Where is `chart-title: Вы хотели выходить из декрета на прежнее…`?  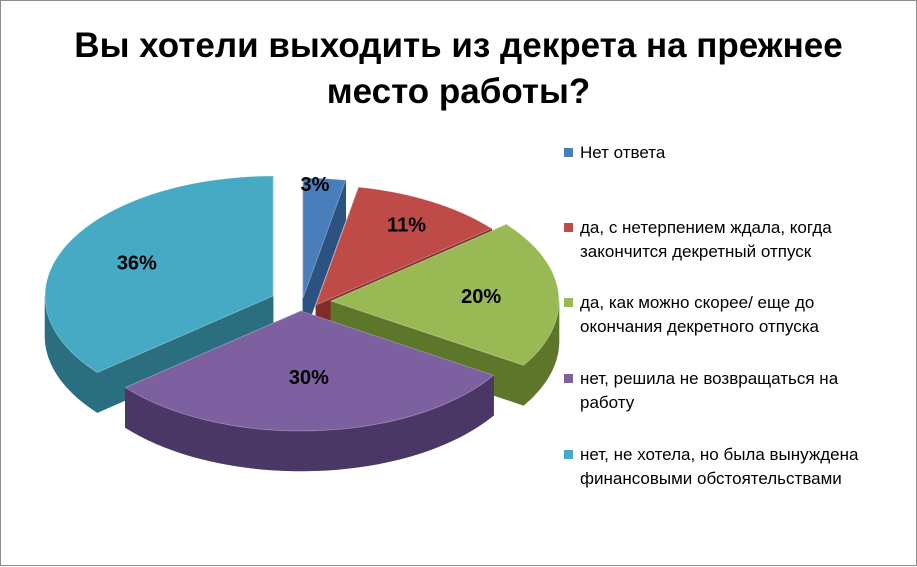 chart-title: Вы хотели выходить из декрета на прежнее… is located at coordinates (458, 69).